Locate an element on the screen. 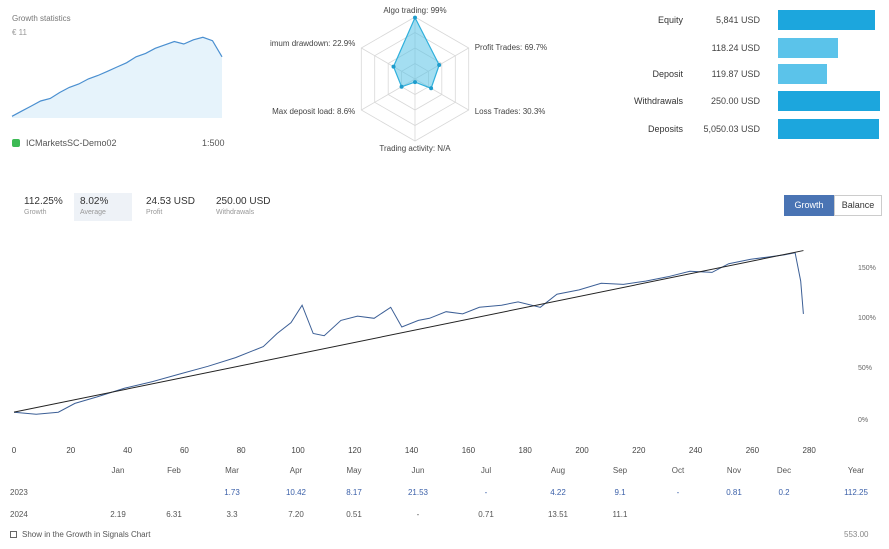 The height and width of the screenshot is (549, 889). month-value: 9.1 is located at coordinates (620, 492).